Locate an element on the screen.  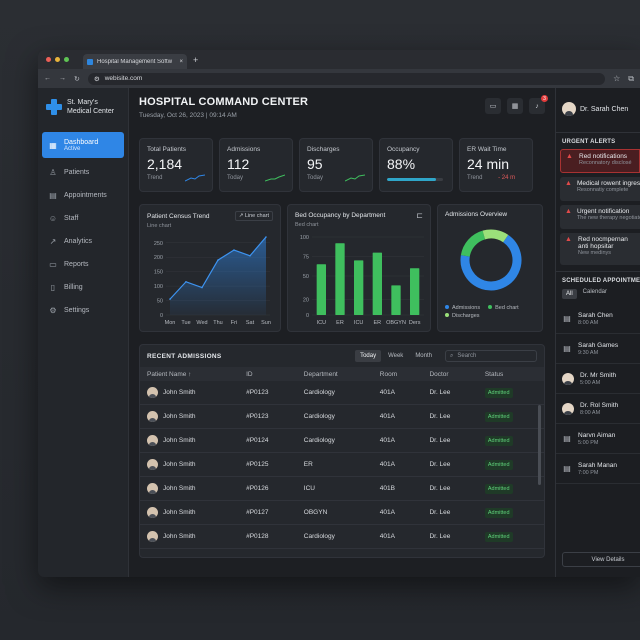
site-info-icon: ⚙ is located at coordinates (96, 79).